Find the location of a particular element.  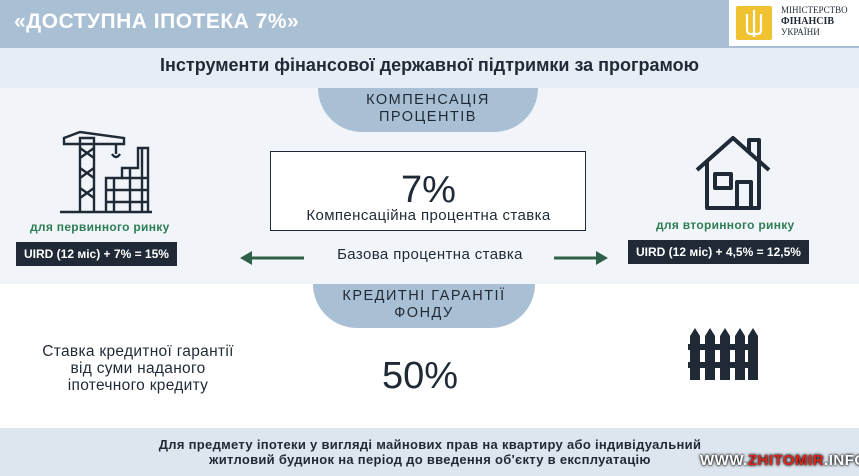

construction-crane-icon is located at coordinates (106, 173).